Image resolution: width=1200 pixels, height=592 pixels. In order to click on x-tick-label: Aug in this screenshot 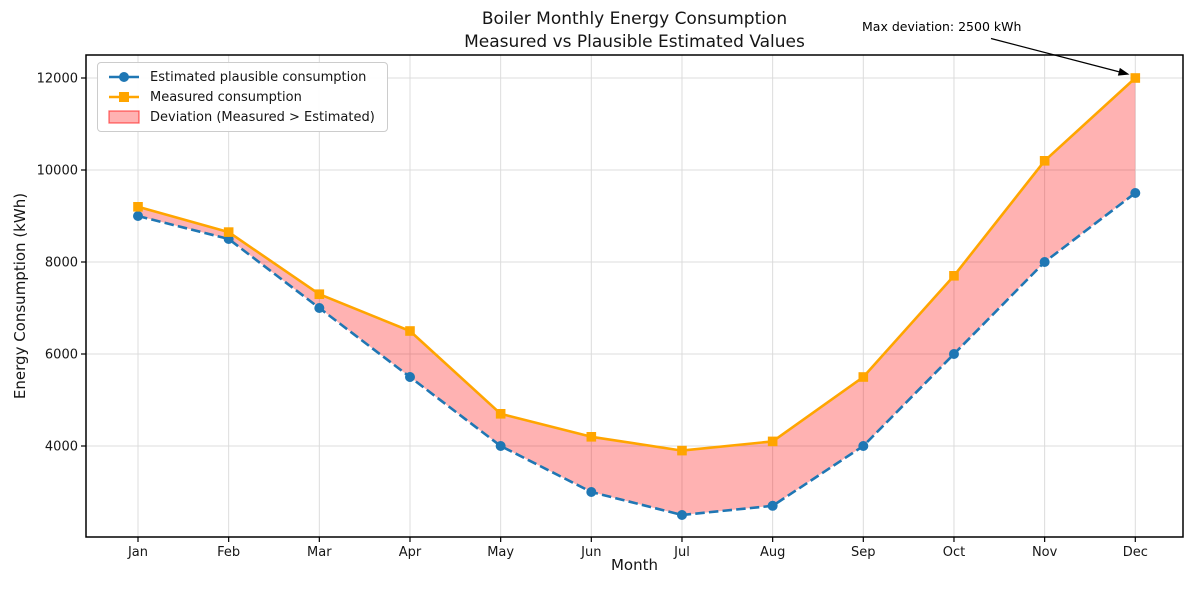, I will do `click(772, 552)`.